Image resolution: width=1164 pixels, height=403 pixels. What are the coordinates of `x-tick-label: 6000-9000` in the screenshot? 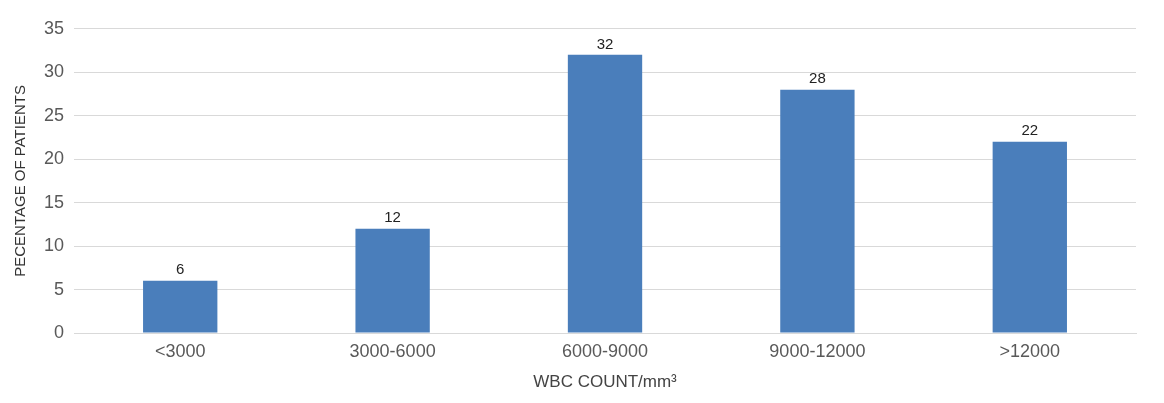 It's located at (605, 350).